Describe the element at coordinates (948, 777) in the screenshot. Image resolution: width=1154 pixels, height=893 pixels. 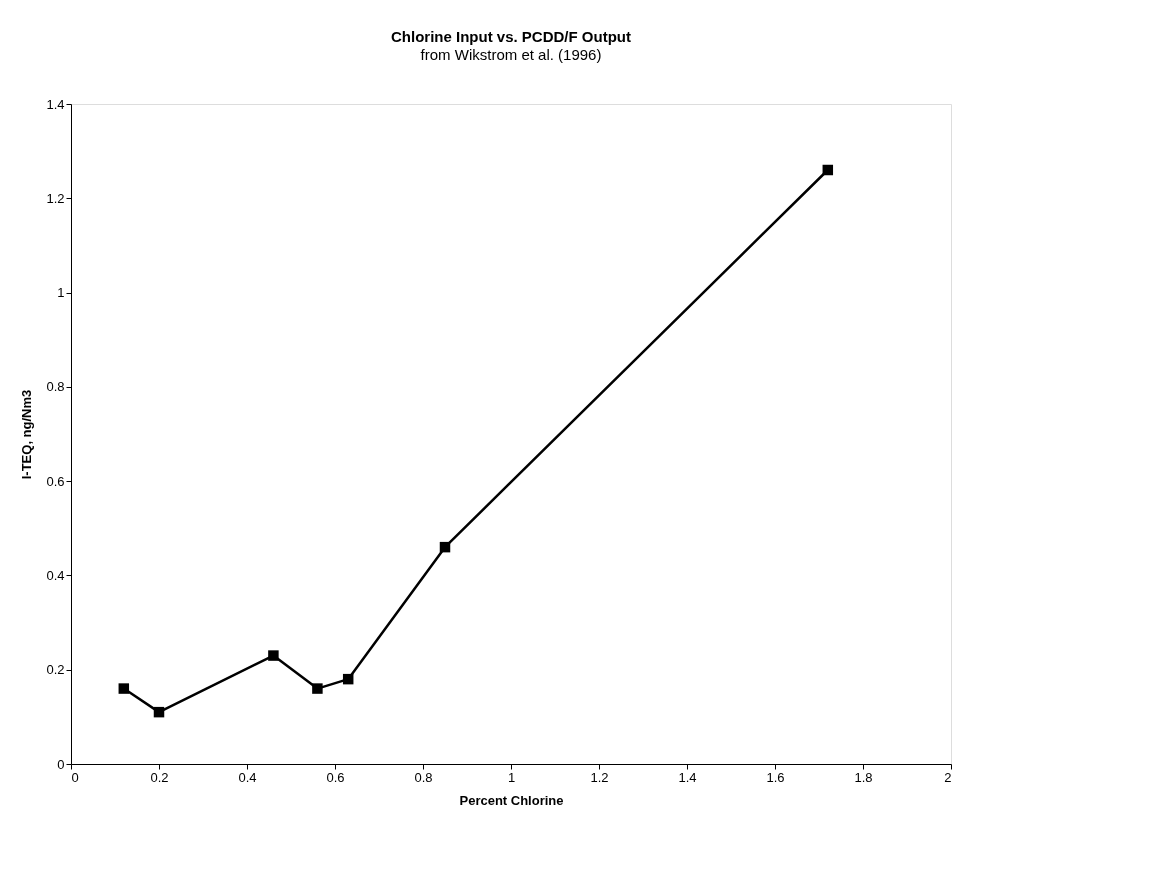
I see `x-tick-label: 2` at that location.